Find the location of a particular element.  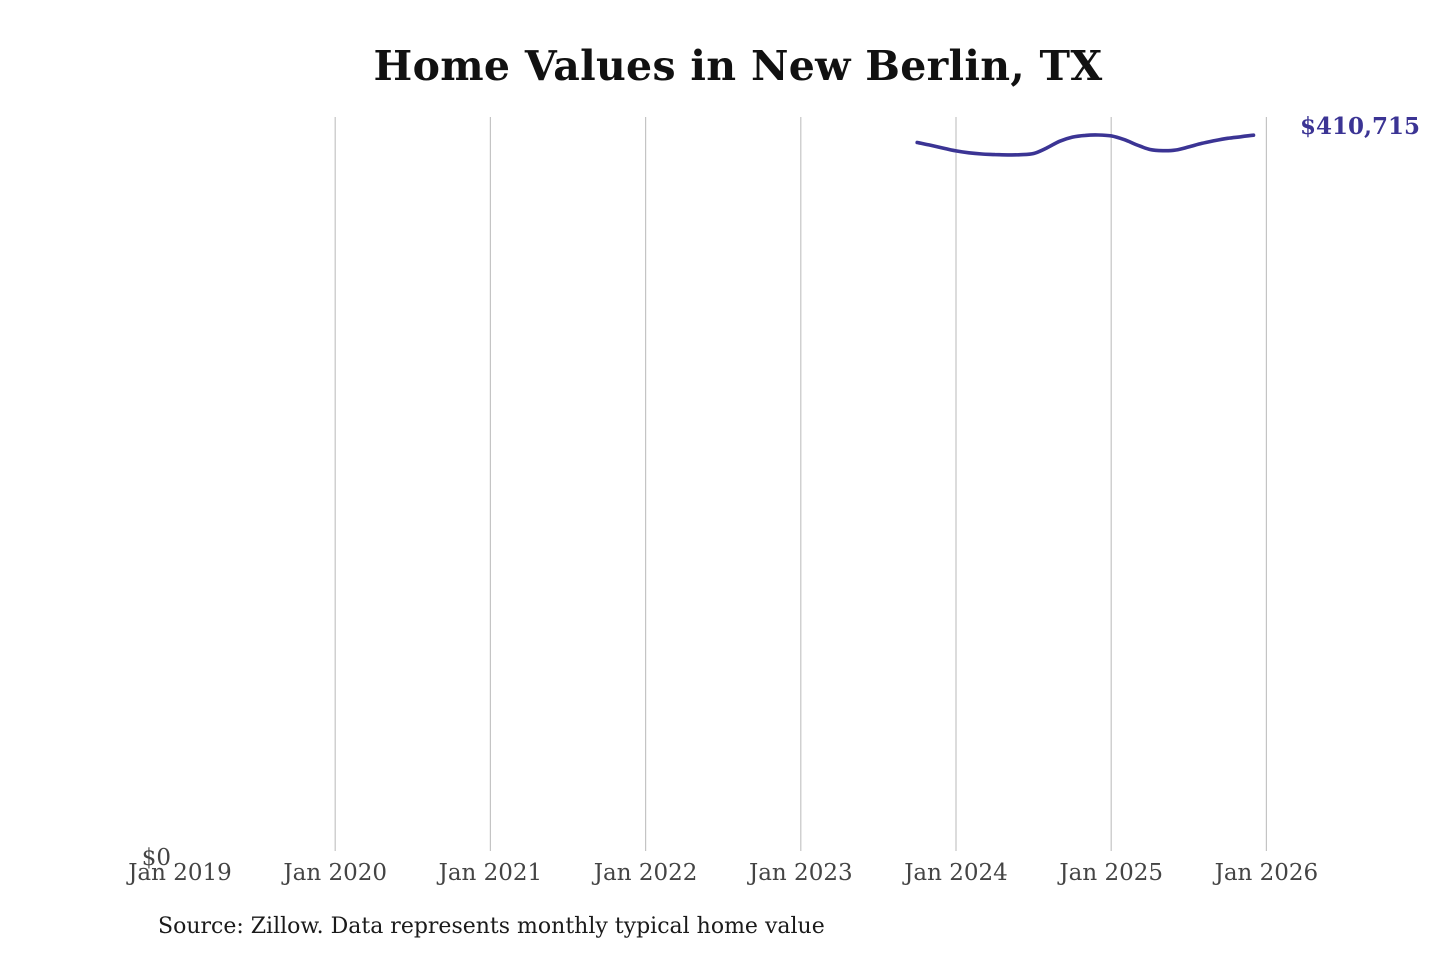

y-axis-tick-labels: $0 is located at coordinates (156, 858).